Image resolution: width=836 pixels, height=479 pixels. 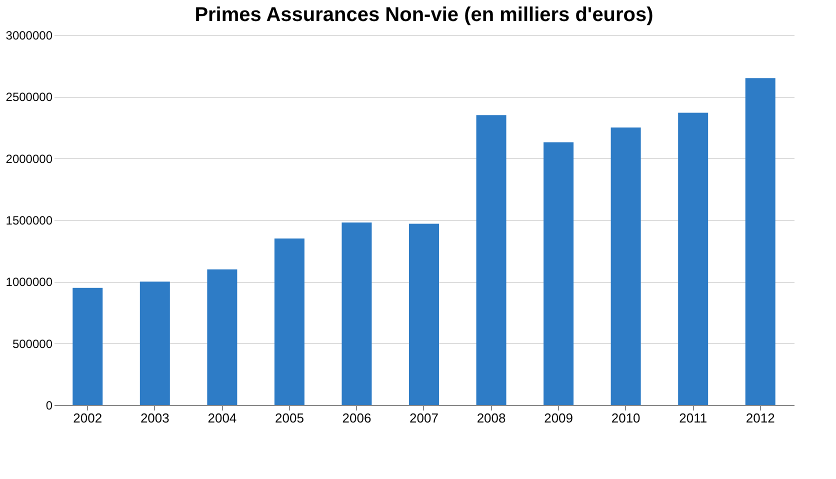 I want to click on y-tick-label: 1500000, so click(x=29, y=221).